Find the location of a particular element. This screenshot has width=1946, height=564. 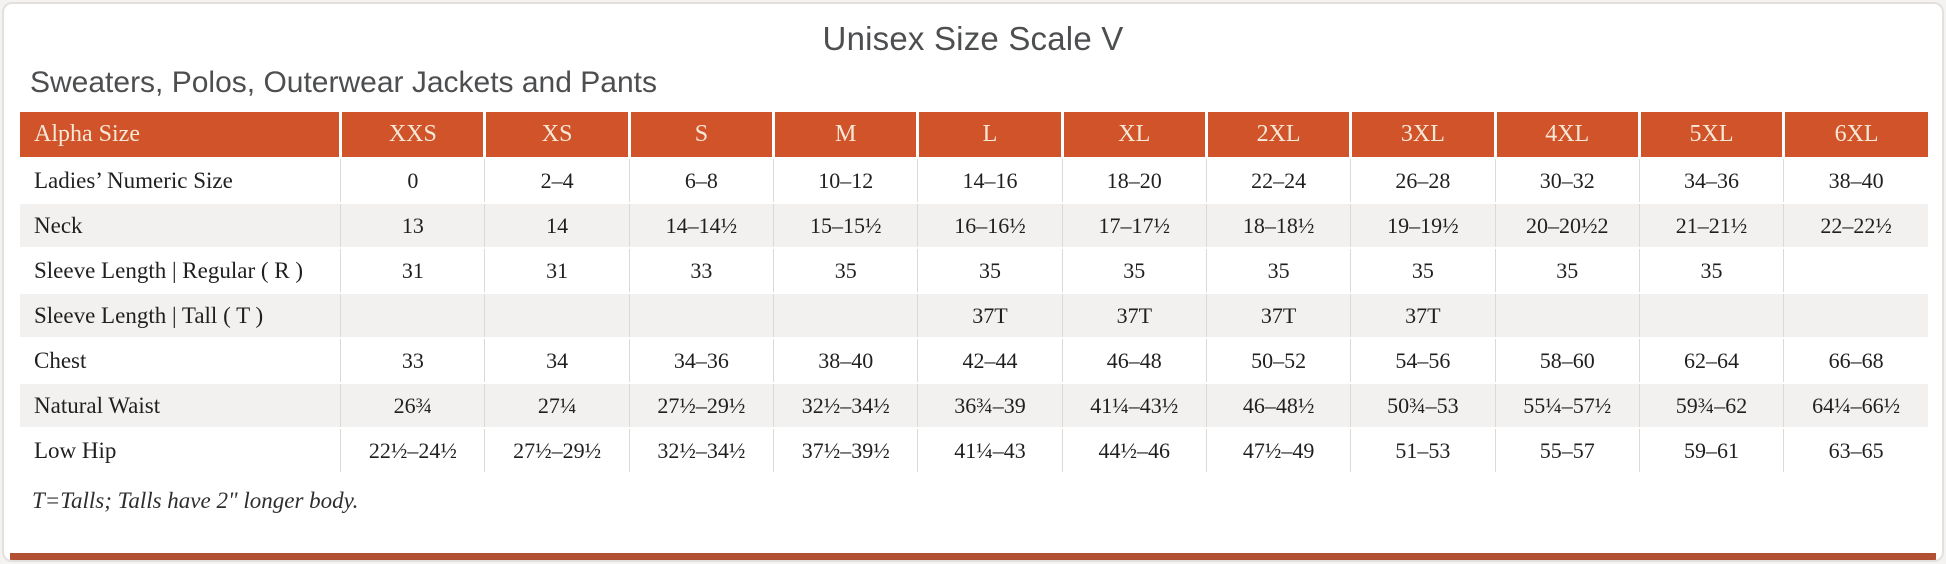

table-row: Sleeve Length | Tall ( T ) 37T 37T 37T 37T is located at coordinates (974, 315).